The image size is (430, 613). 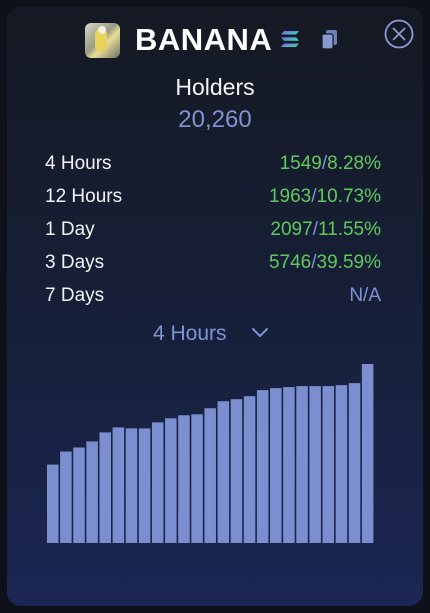 I want to click on period-value: 1549/8.28%, so click(x=330, y=164).